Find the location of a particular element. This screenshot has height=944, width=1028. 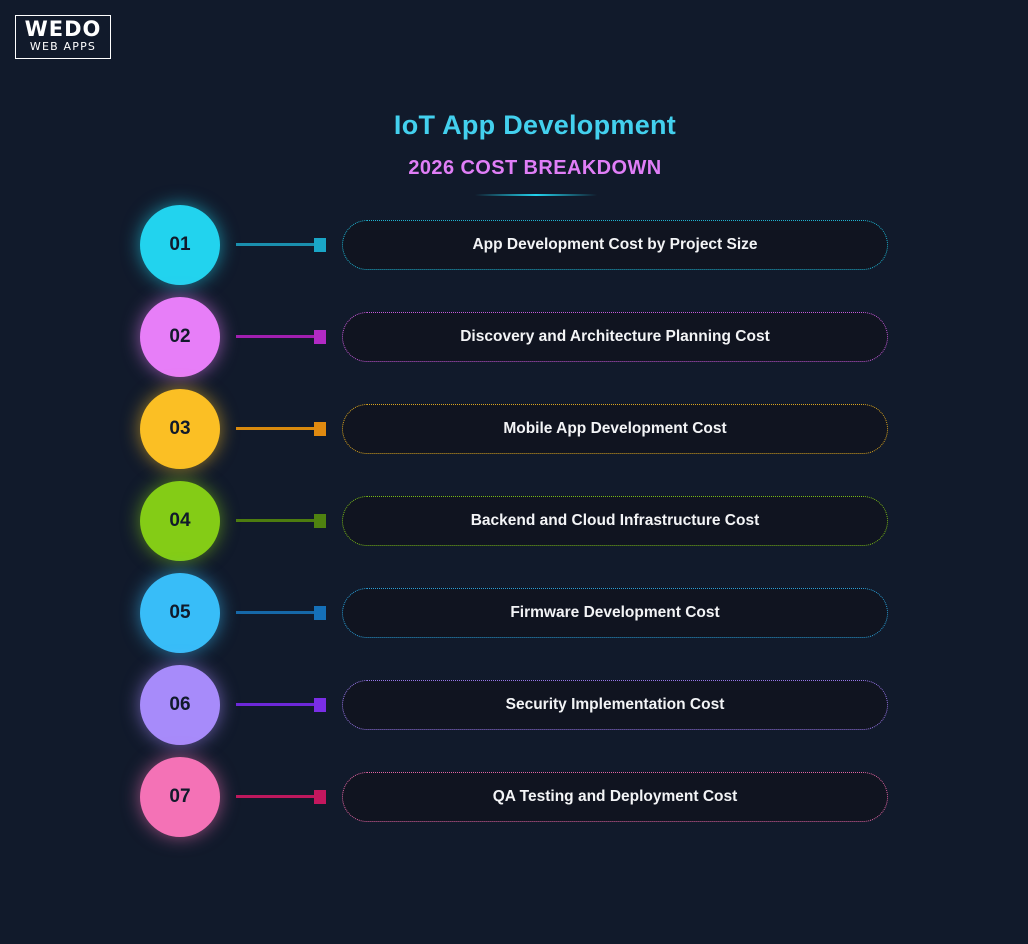

step-label-pill: Mobile App Development Cost is located at coordinates (615, 429).